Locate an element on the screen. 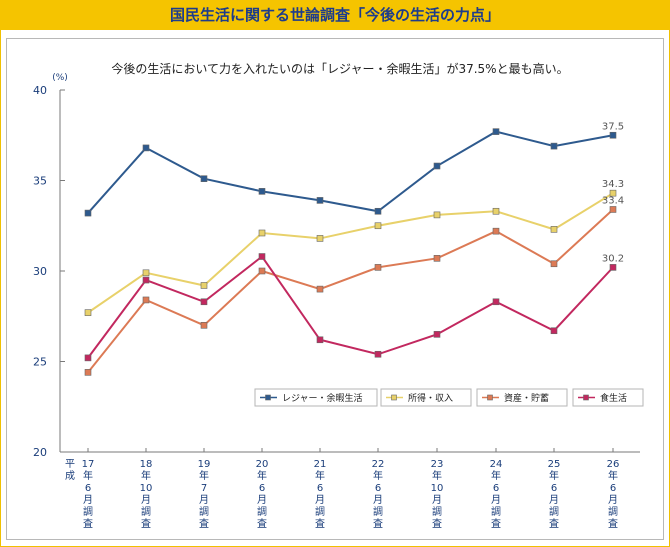 This screenshot has height=547, width=670. chart-headline: 今後の生活において力を入れたいのは「レジャー・余暇生活」が37.5%と最も高い。 is located at coordinates (339, 68).